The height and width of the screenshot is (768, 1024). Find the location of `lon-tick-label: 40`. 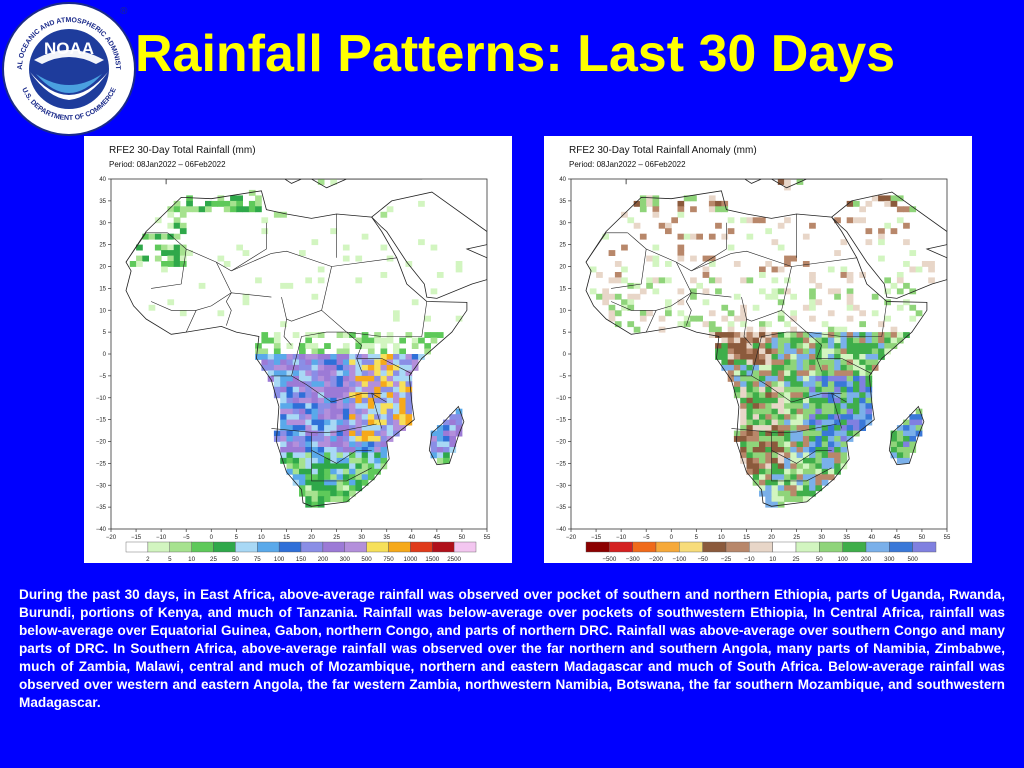

lon-tick-label: 40 is located at coordinates (871, 538).